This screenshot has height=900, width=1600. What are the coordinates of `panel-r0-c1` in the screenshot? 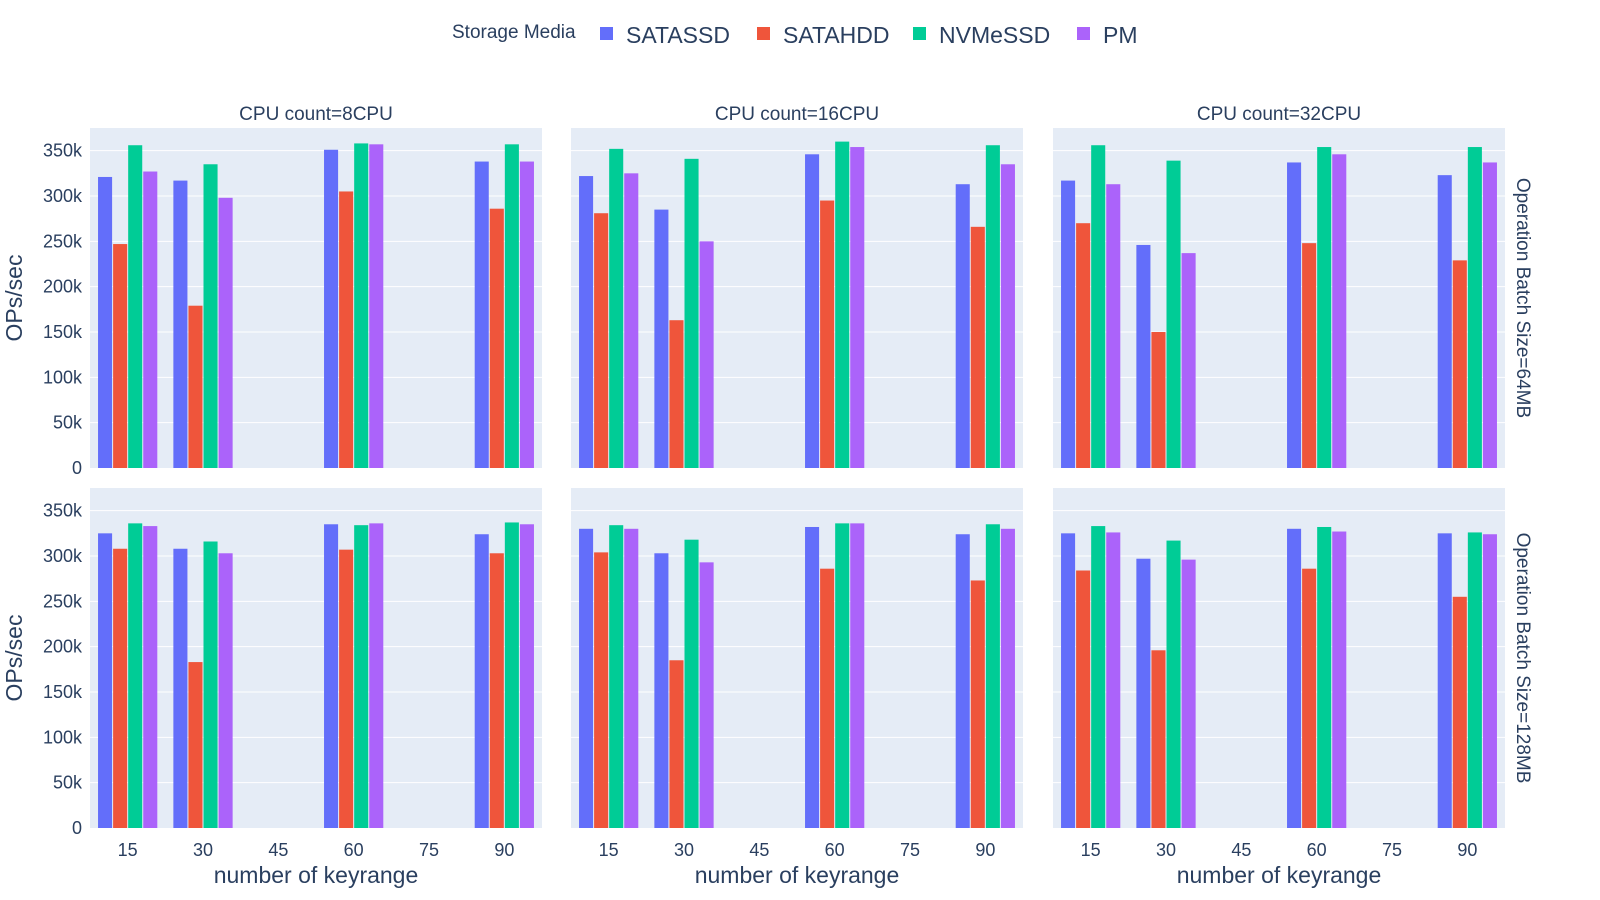 It's located at (797, 298).